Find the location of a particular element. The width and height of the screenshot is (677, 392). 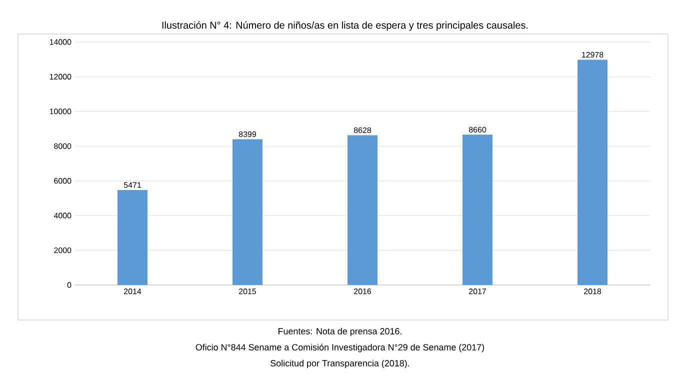

text: Solicitud por Transparencia (2018). is located at coordinates (340, 364).